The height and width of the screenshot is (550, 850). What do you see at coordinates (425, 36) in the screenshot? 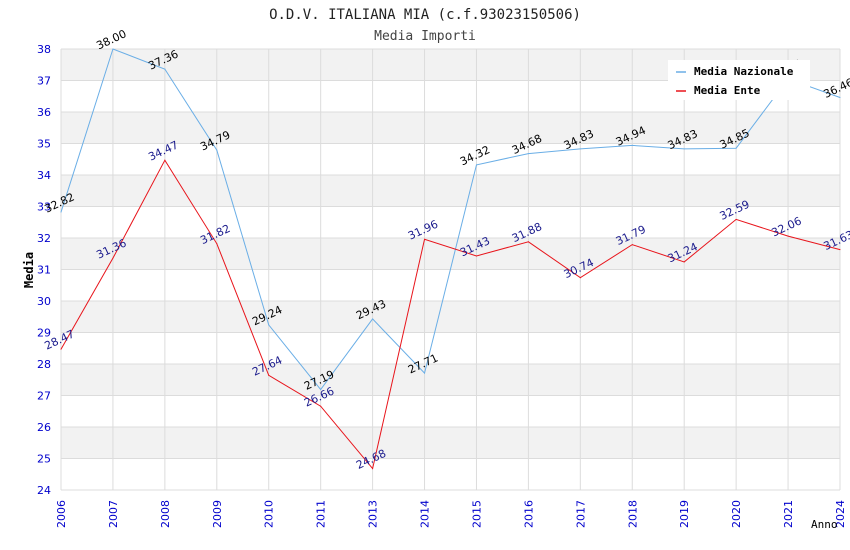
I see `chart-subtitle: Media Importi` at bounding box center [425, 36].